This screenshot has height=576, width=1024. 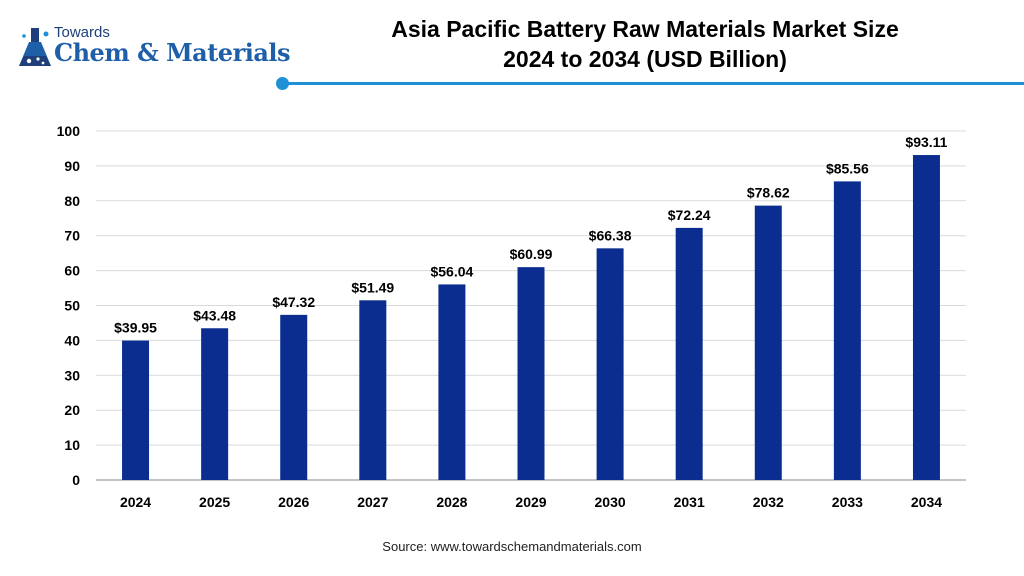 What do you see at coordinates (72, 166) in the screenshot?
I see `y-tick-label: 90` at bounding box center [72, 166].